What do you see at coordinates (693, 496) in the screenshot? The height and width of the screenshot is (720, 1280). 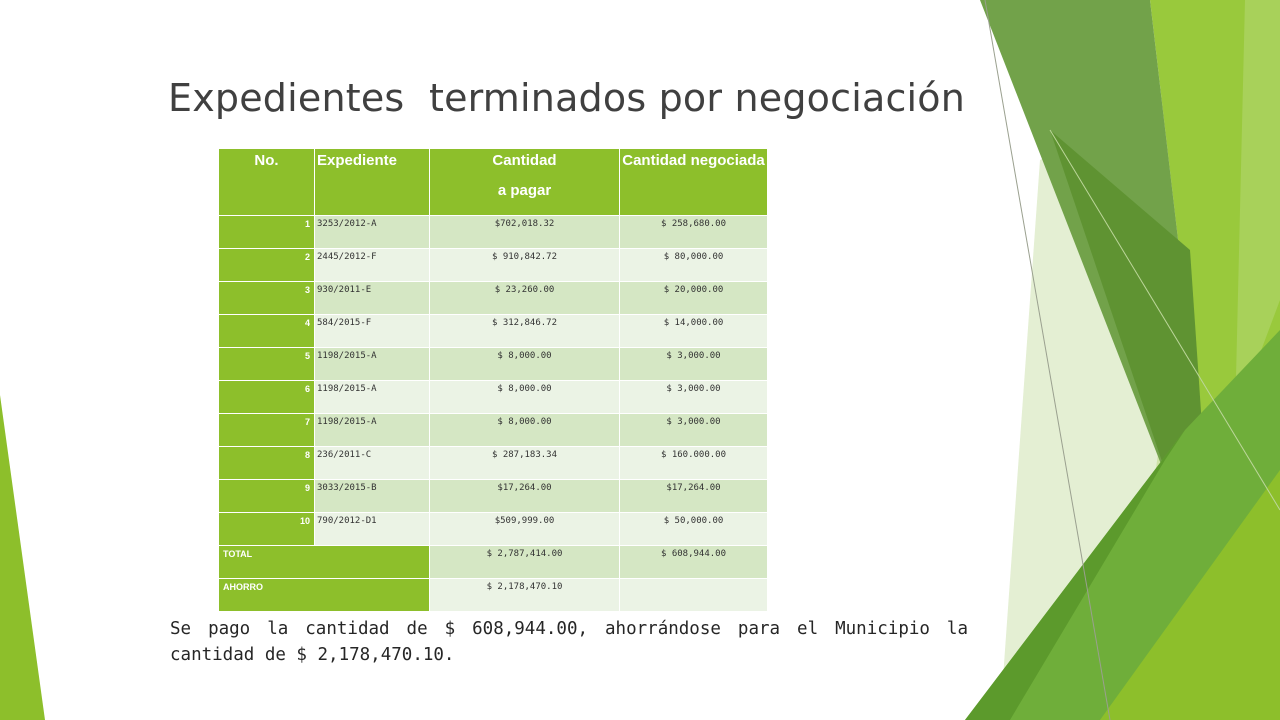 I see `cell-negociada: $17,264.00` at bounding box center [693, 496].